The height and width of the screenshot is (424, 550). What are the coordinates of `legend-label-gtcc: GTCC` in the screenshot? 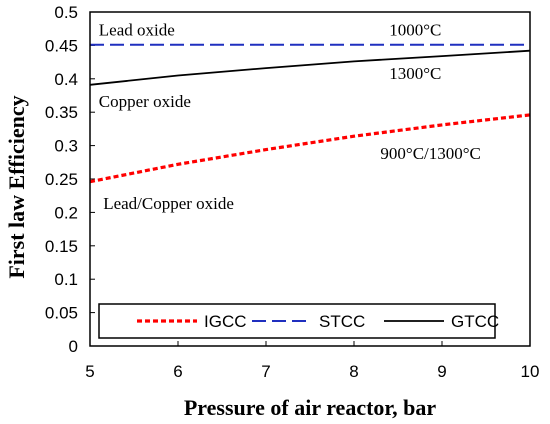 It's located at (475, 321).